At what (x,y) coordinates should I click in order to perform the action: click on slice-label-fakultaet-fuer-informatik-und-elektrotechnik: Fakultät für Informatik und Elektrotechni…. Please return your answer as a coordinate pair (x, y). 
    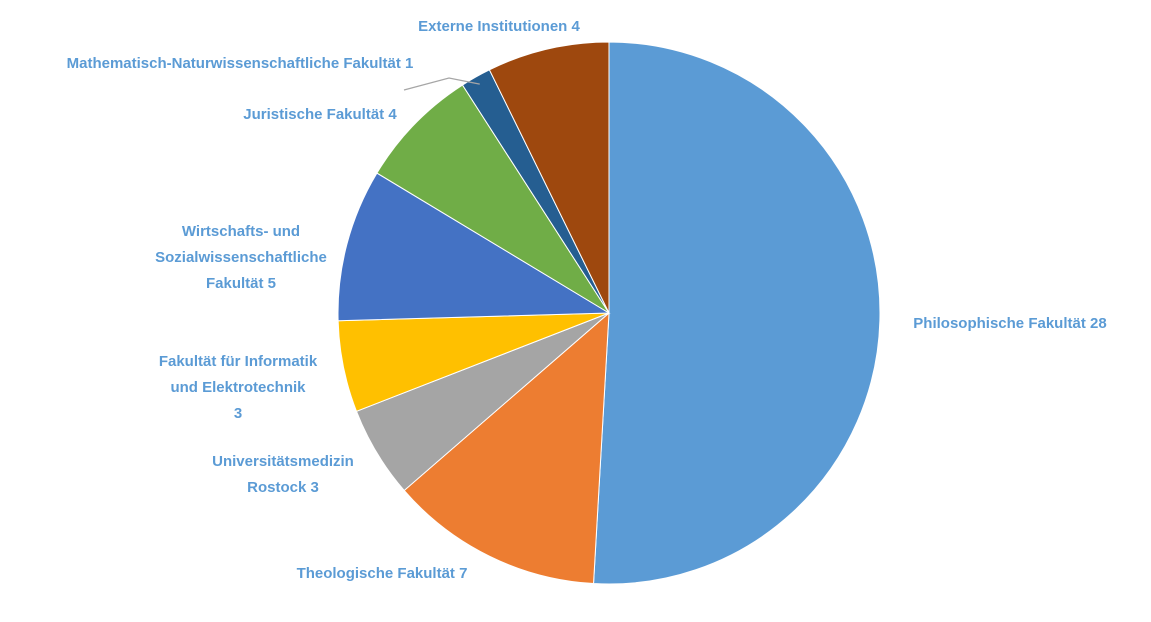
    Looking at the image, I should click on (238, 387).